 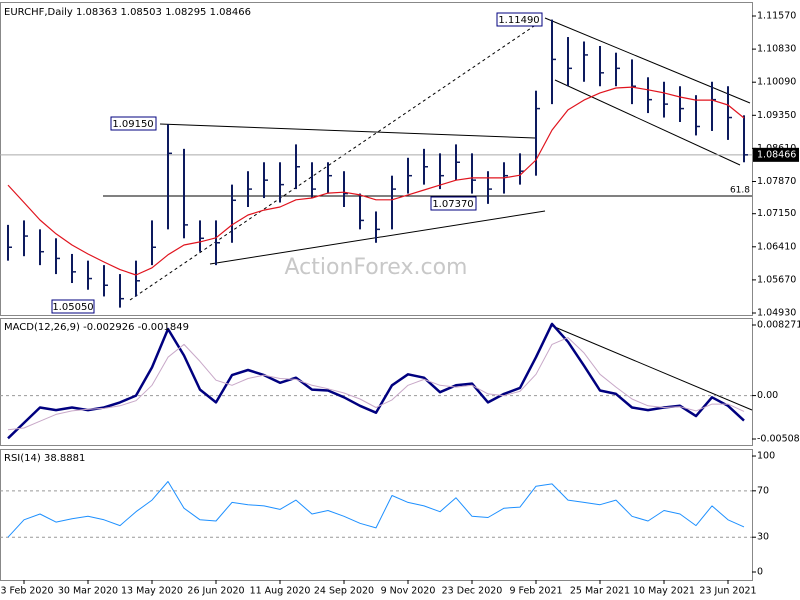 I want to click on y-tick-label: 1.09350, so click(x=776, y=115).